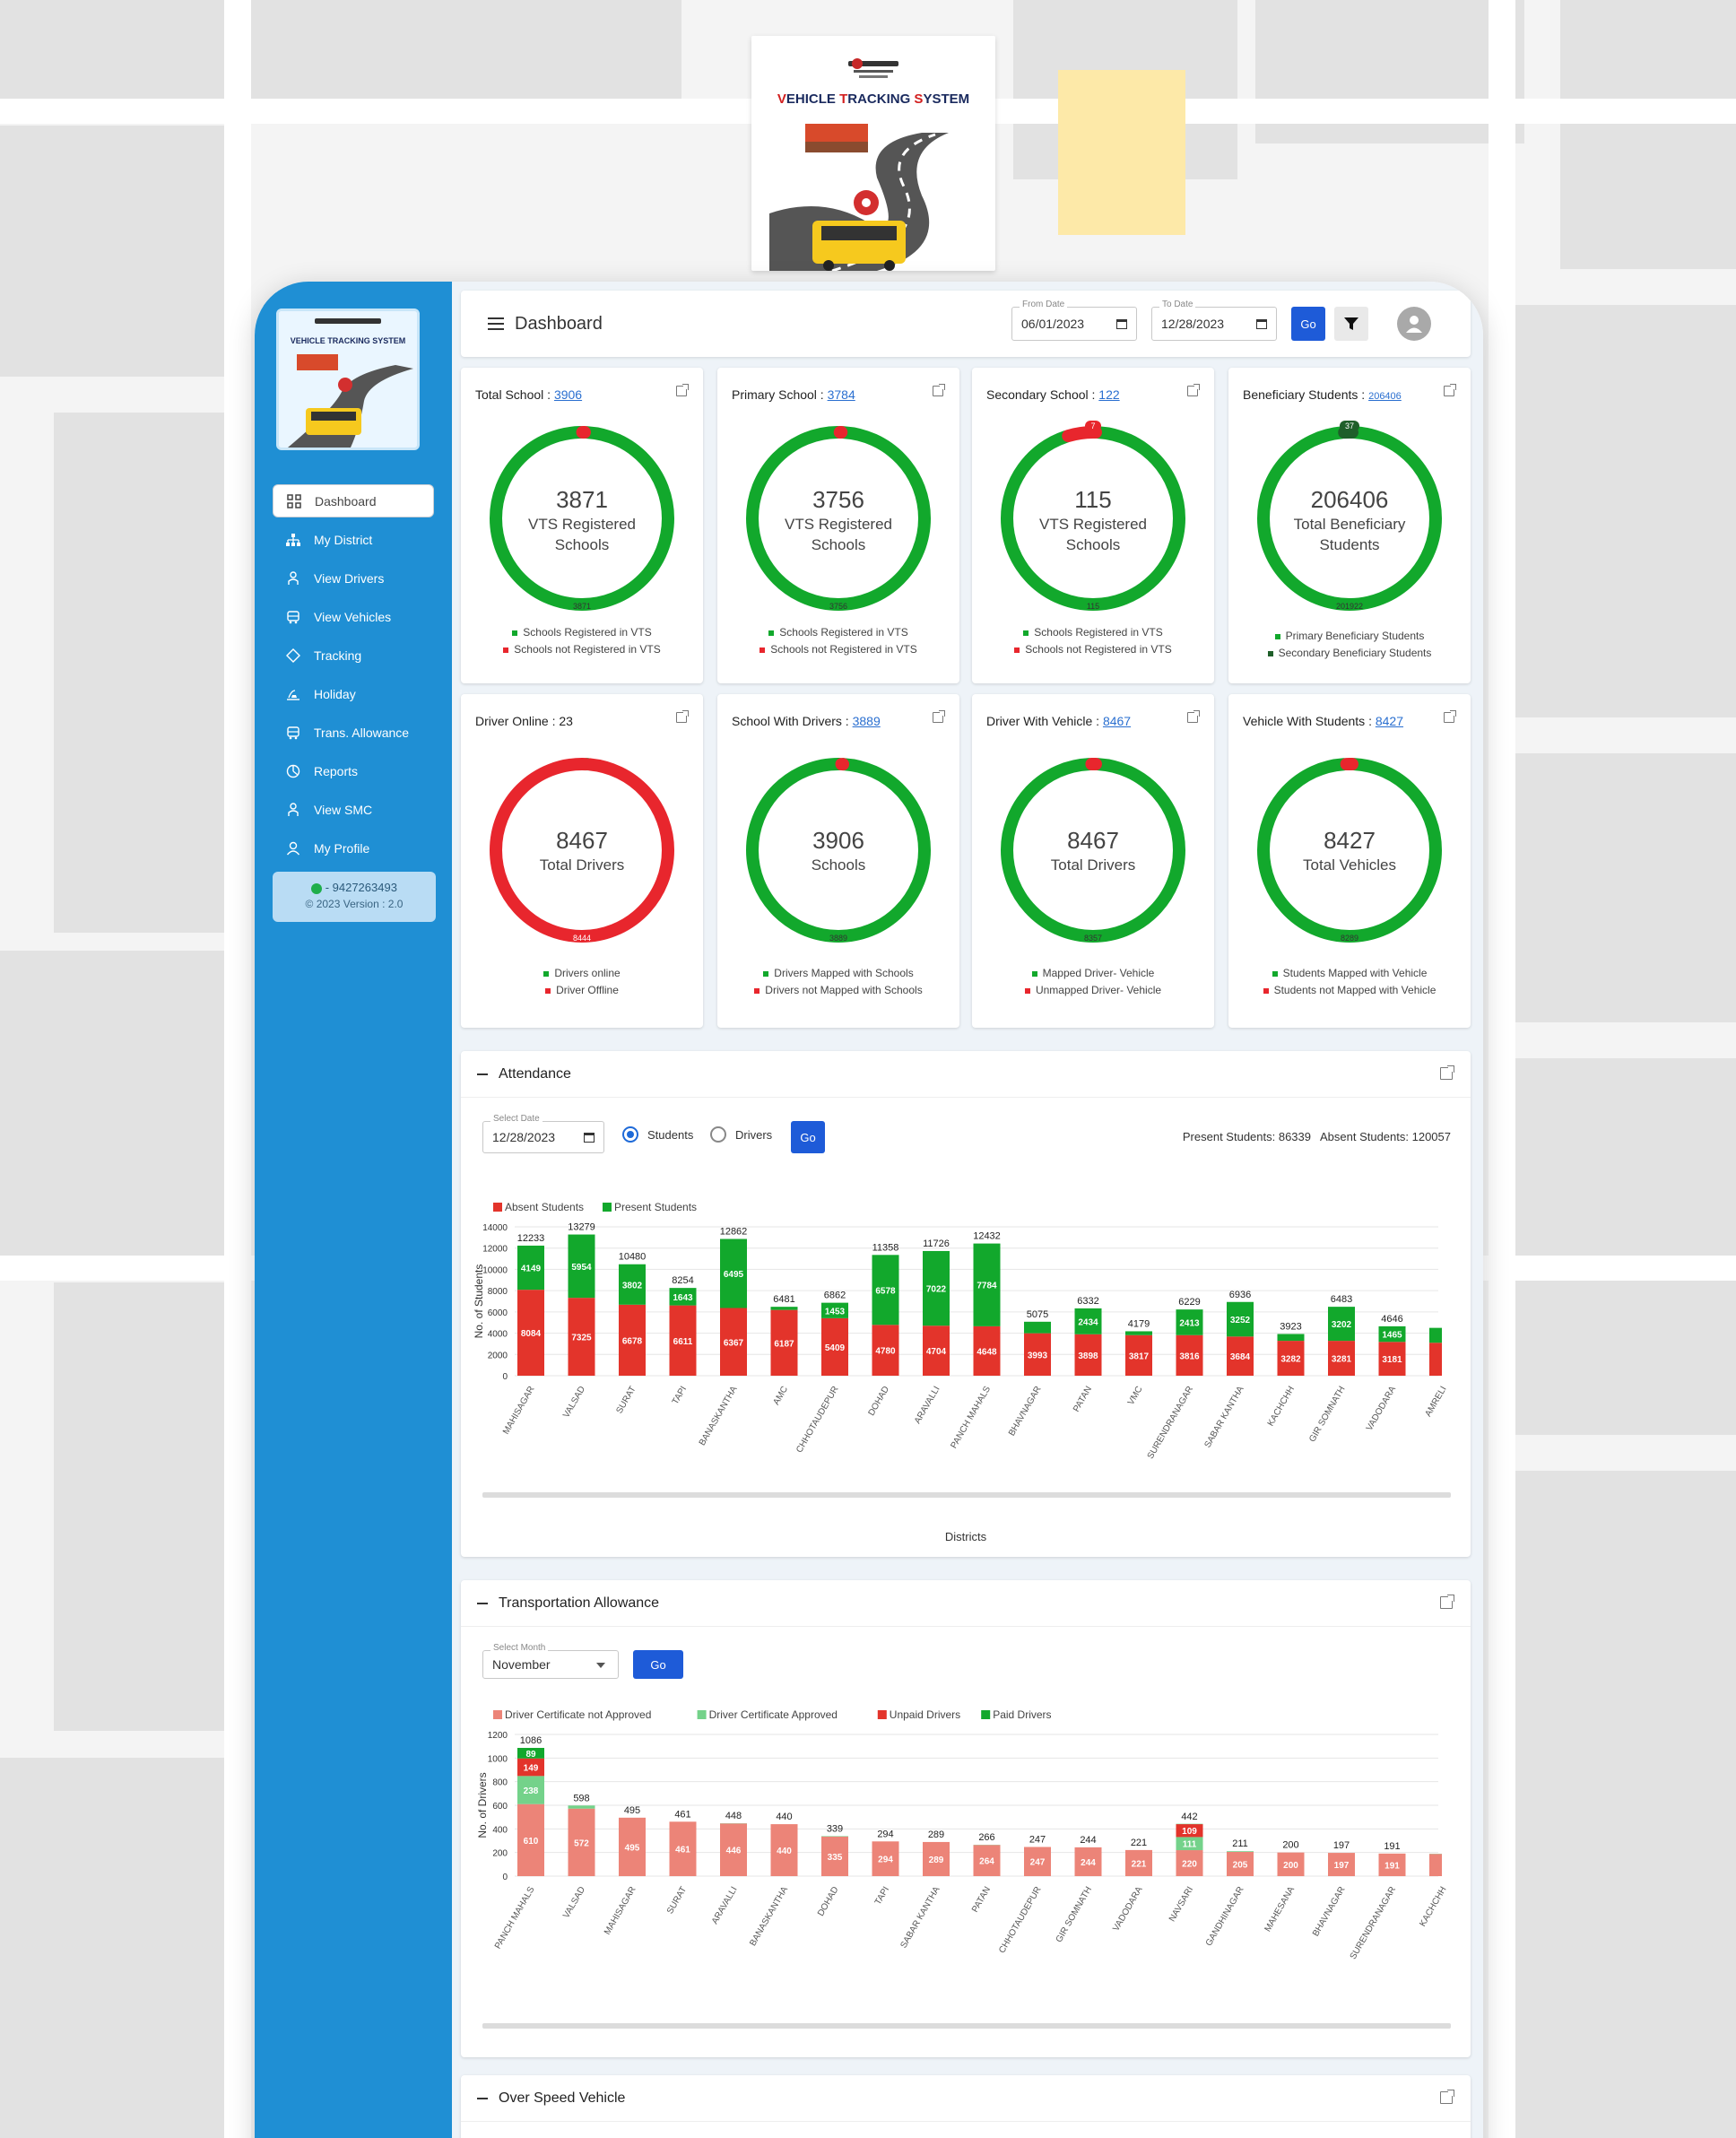 This screenshot has width=1736, height=2138. What do you see at coordinates (353, 616) in the screenshot?
I see `sidebar-item-view-vehicles: View Vehicles` at bounding box center [353, 616].